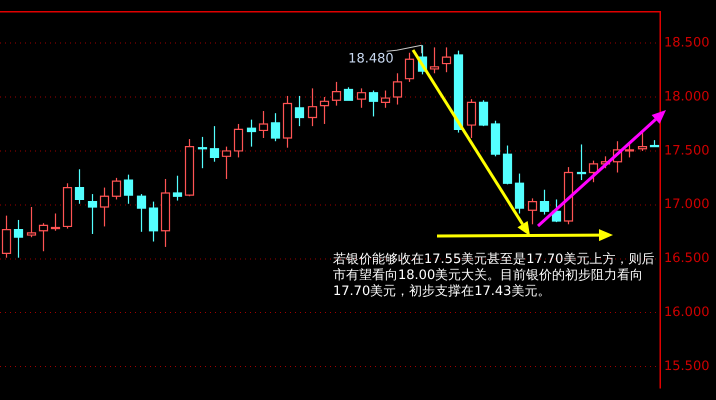  Describe the element at coordinates (687, 312) in the screenshot. I see `y-tick-label: 16.000` at that location.